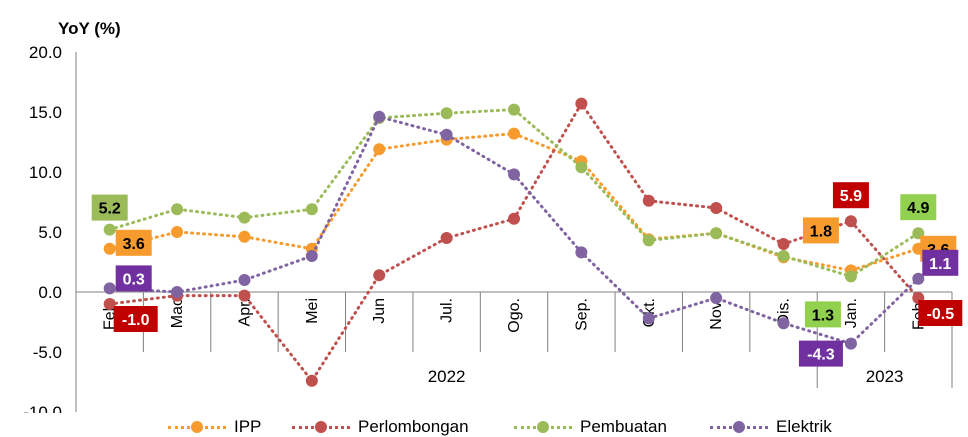 The image size is (968, 437). Describe the element at coordinates (321, 427) in the screenshot. I see `legend-marker-perlombongan` at that location.